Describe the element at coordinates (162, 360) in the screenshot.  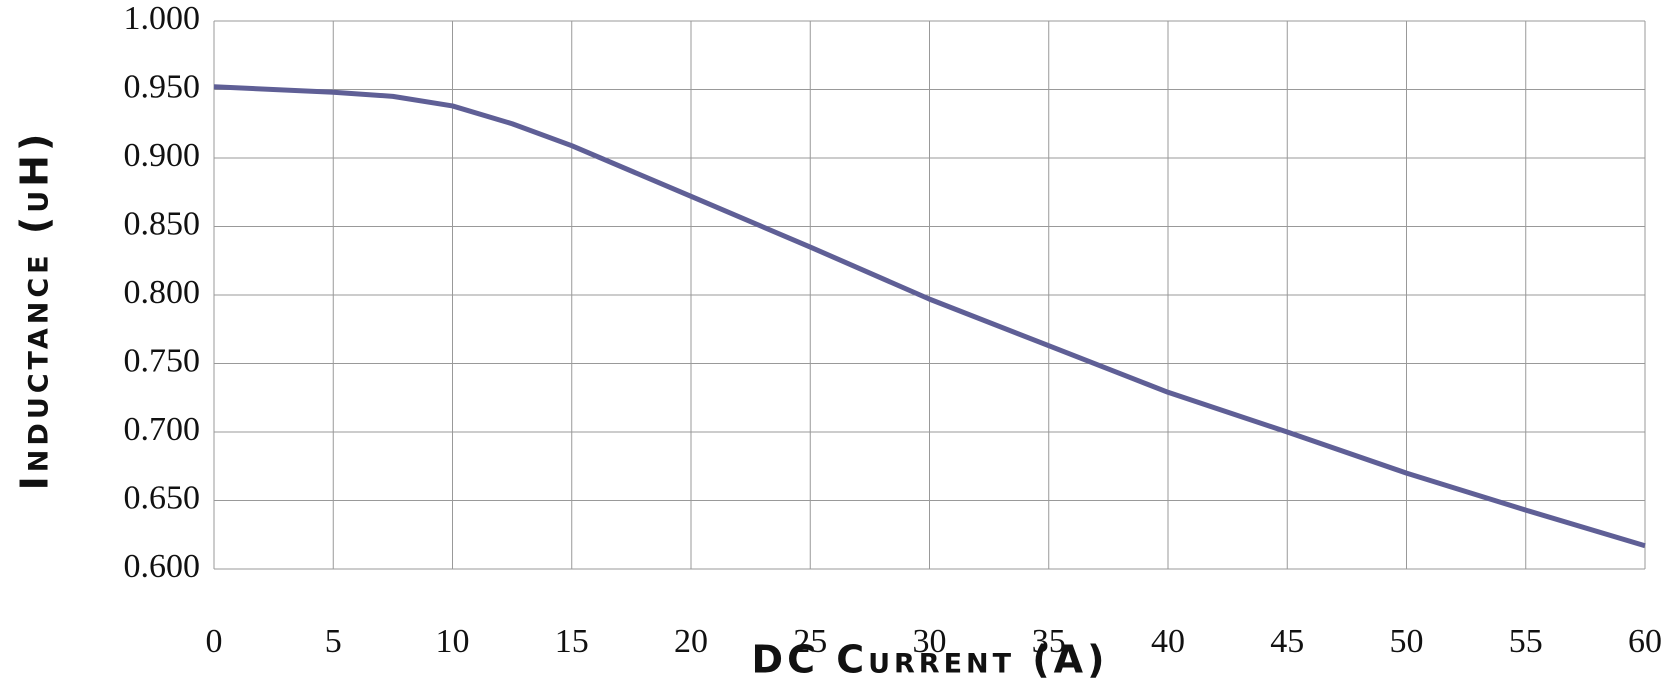
I see `y-tick-label: 0.750` at that location.